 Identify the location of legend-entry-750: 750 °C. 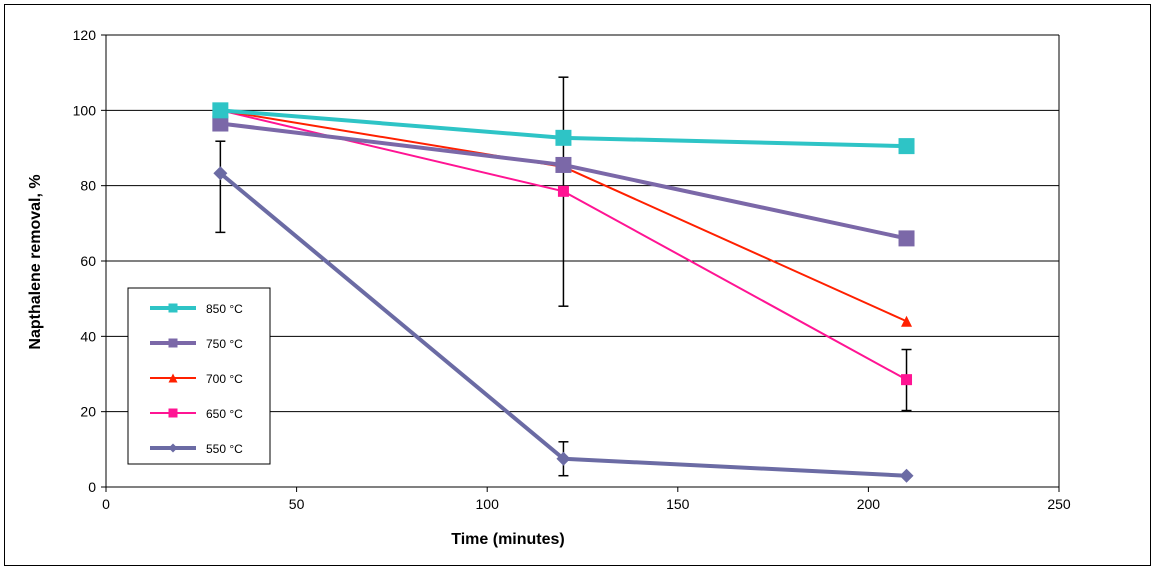
(196, 344).